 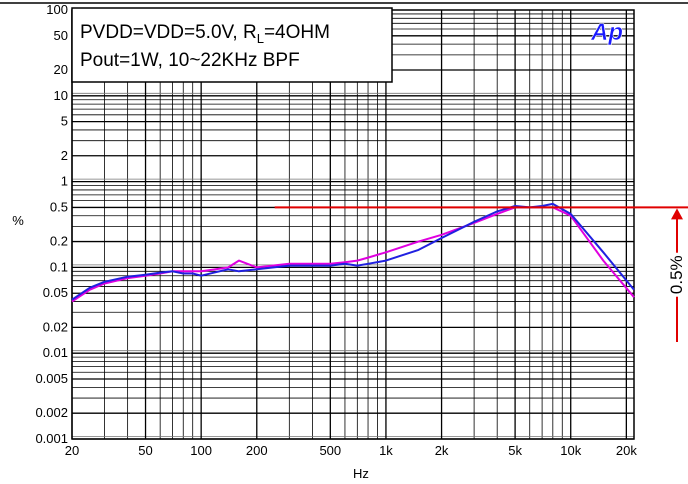 I want to click on ap-logo: Ap, so click(x=607, y=33).